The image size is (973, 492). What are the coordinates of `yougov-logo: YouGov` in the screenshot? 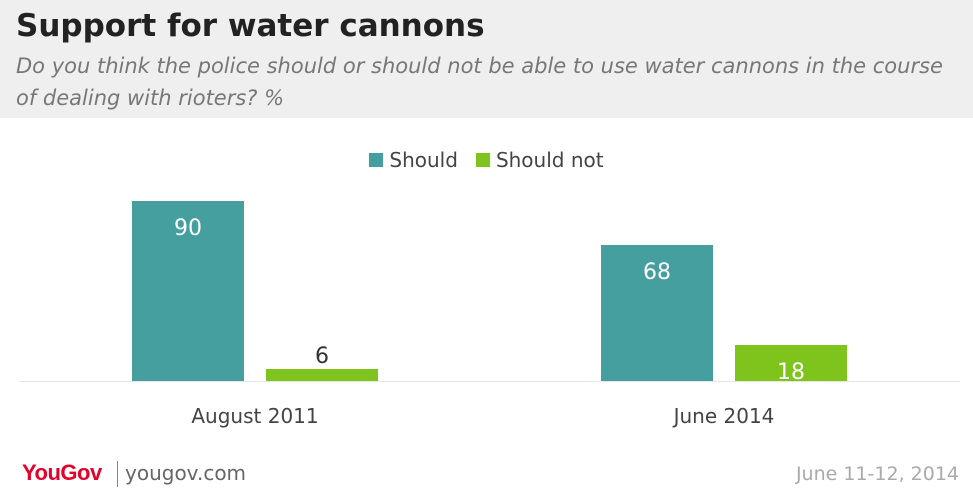 It's located at (62, 472).